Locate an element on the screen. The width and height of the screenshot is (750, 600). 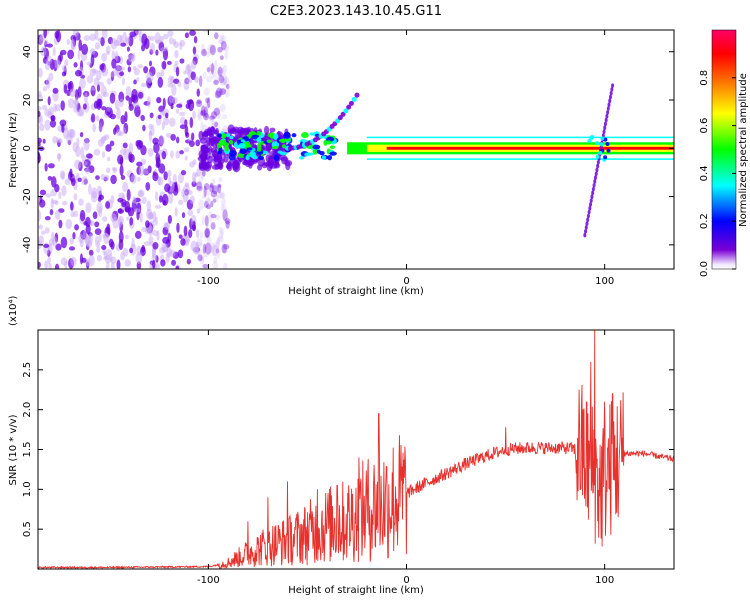
snr-x-label: Height of straight line (km) is located at coordinates (356, 590).